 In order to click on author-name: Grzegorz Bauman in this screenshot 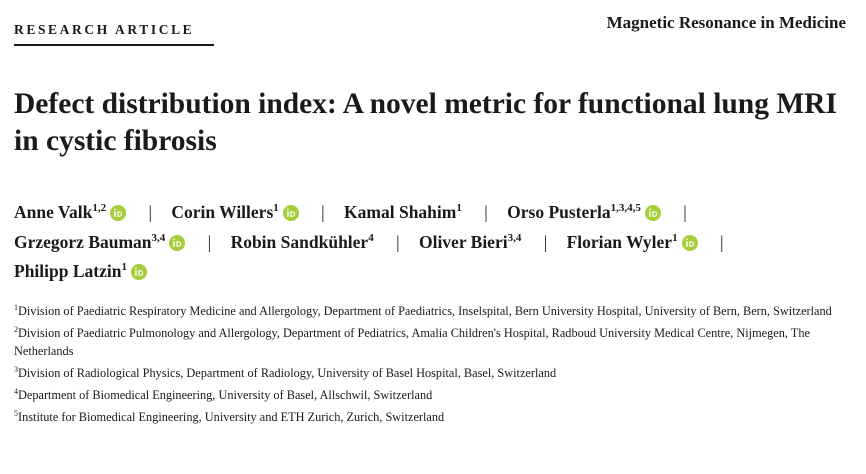, I will do `click(83, 241)`.